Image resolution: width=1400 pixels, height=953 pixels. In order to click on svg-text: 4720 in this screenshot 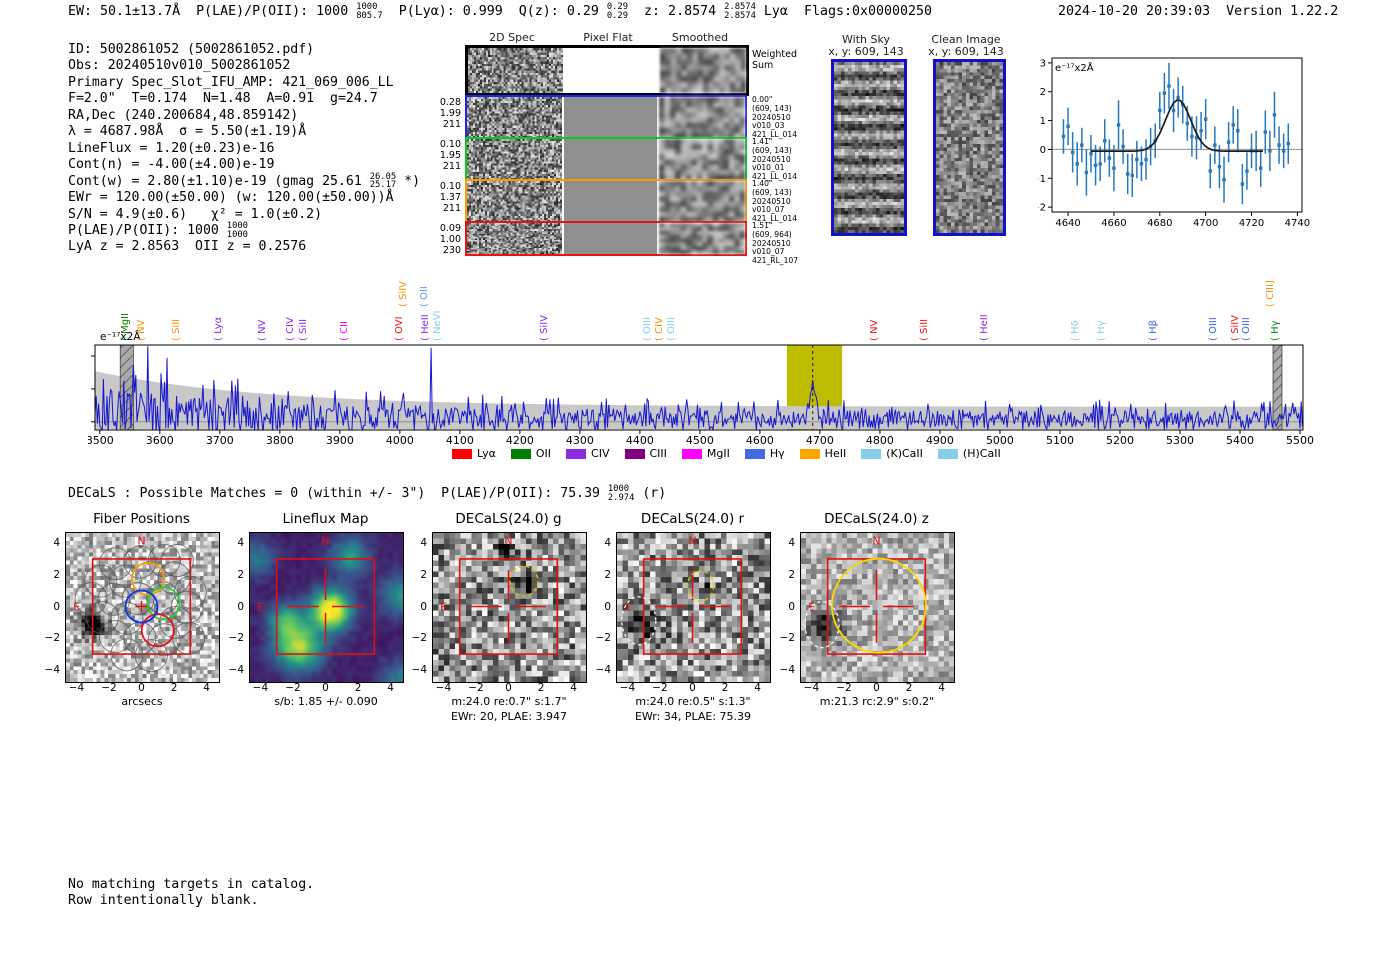, I will do `click(1251, 223)`.